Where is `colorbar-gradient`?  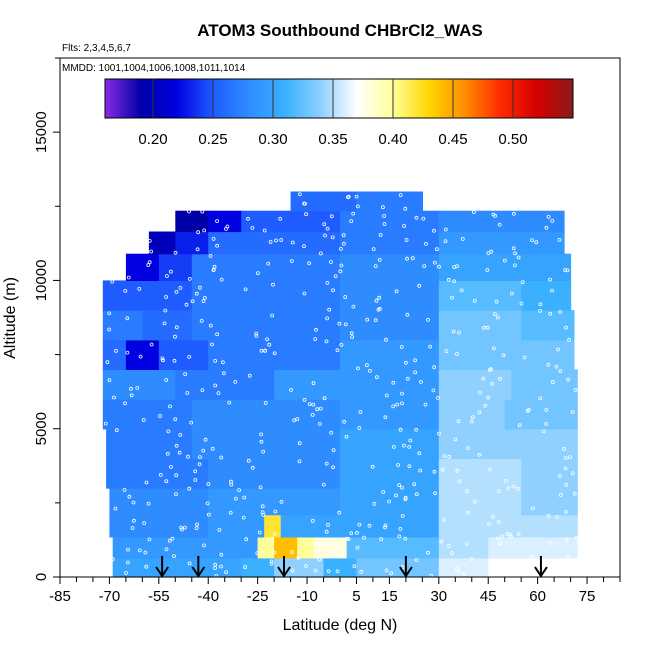 colorbar-gradient is located at coordinates (339, 98).